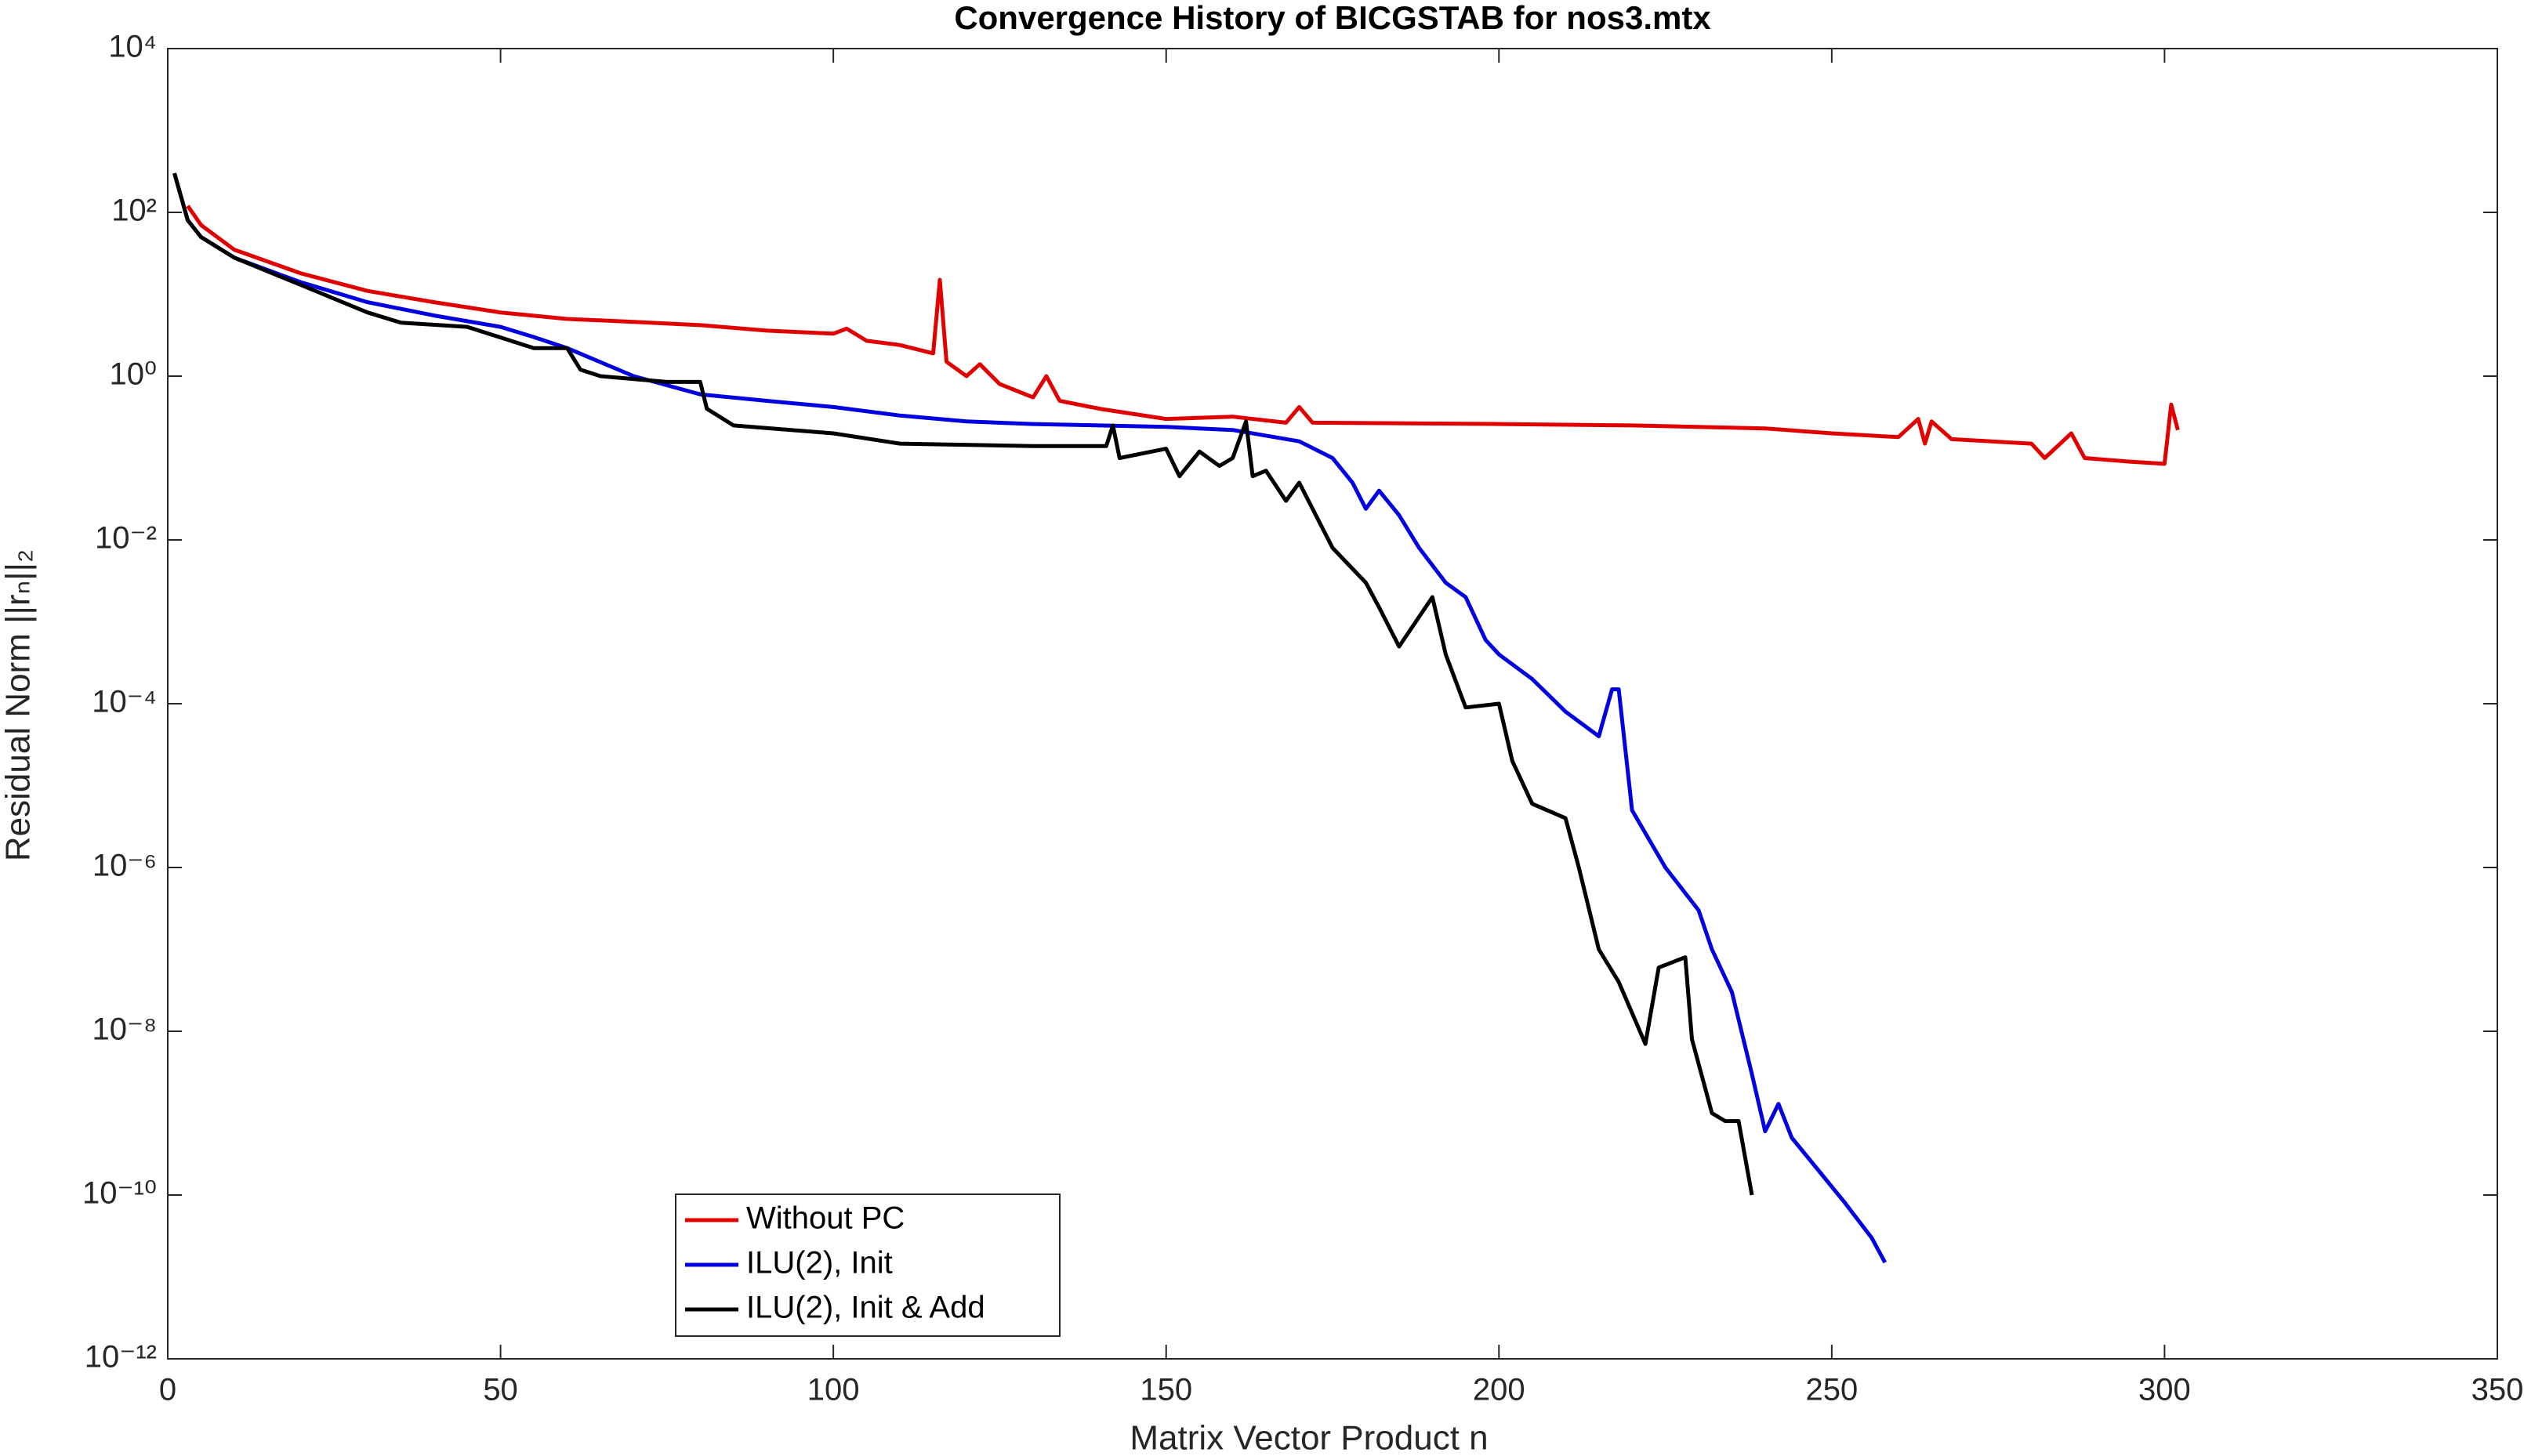 The image size is (2524, 1456). I want to click on legend-box, so click(868, 1265).